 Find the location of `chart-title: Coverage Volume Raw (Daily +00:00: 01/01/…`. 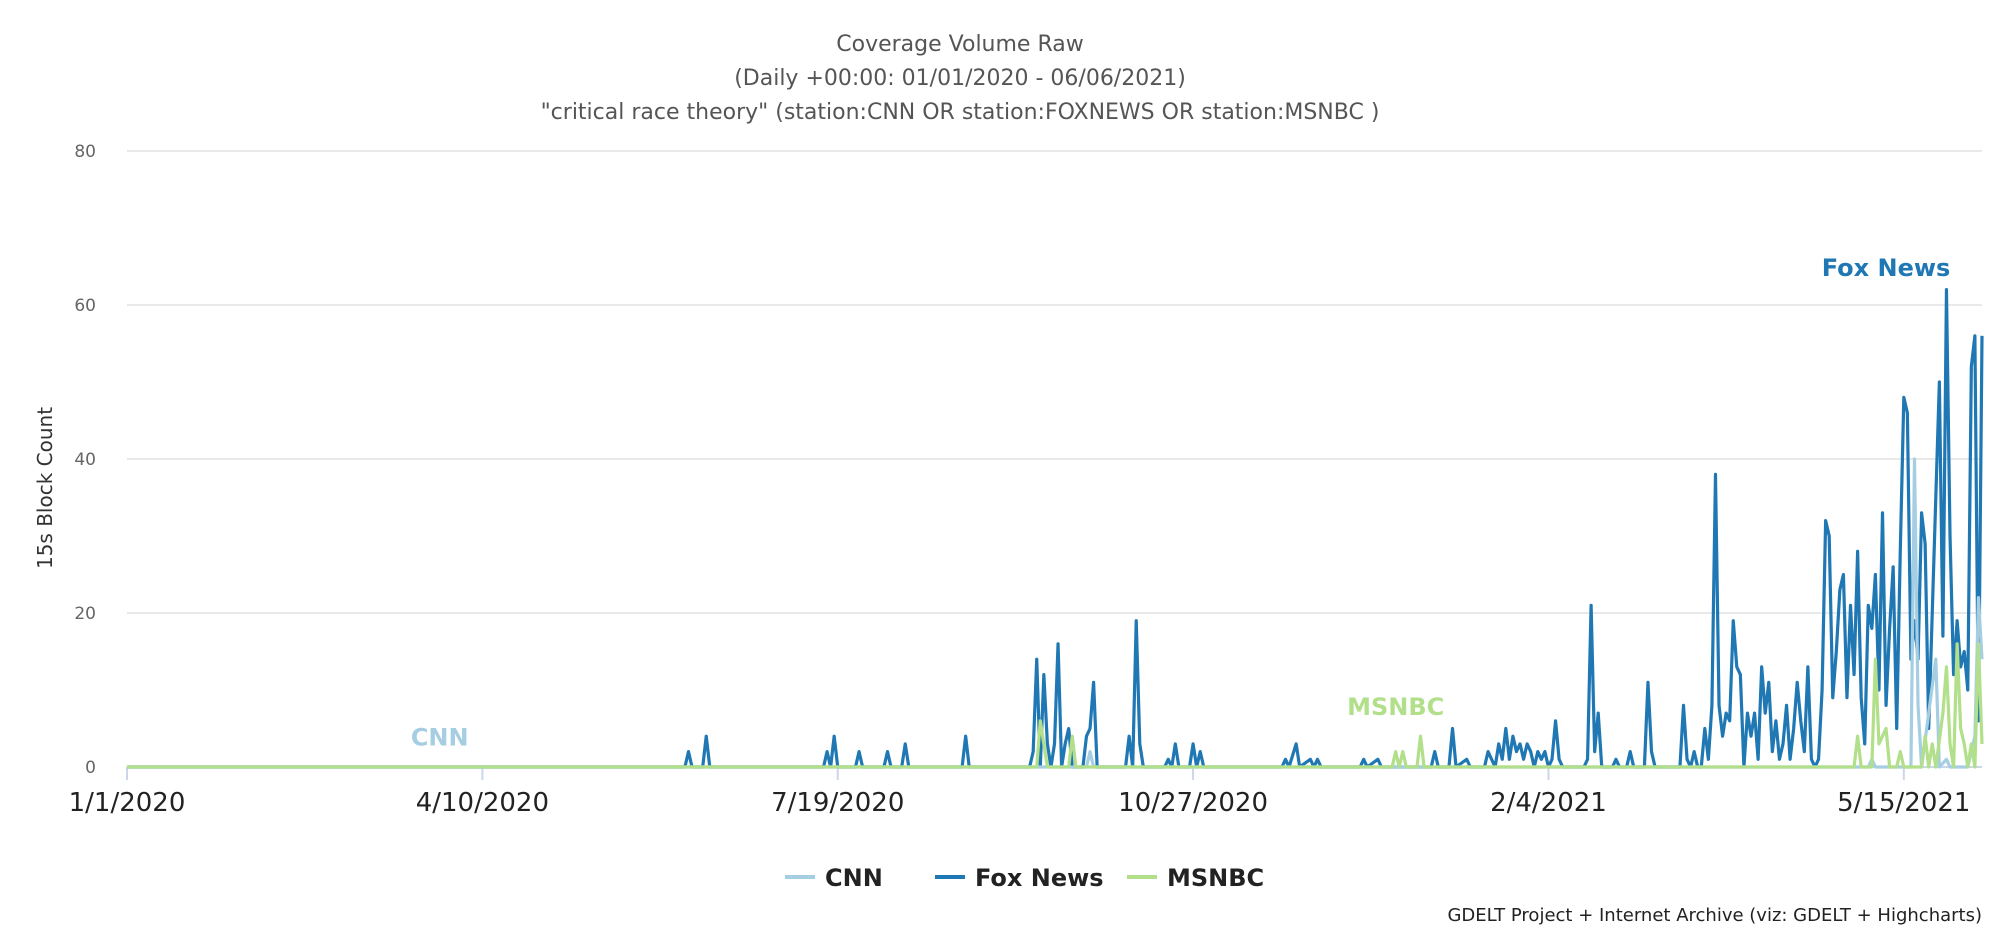

chart-title: Coverage Volume Raw (Daily +00:00: 01/01/… is located at coordinates (960, 78).